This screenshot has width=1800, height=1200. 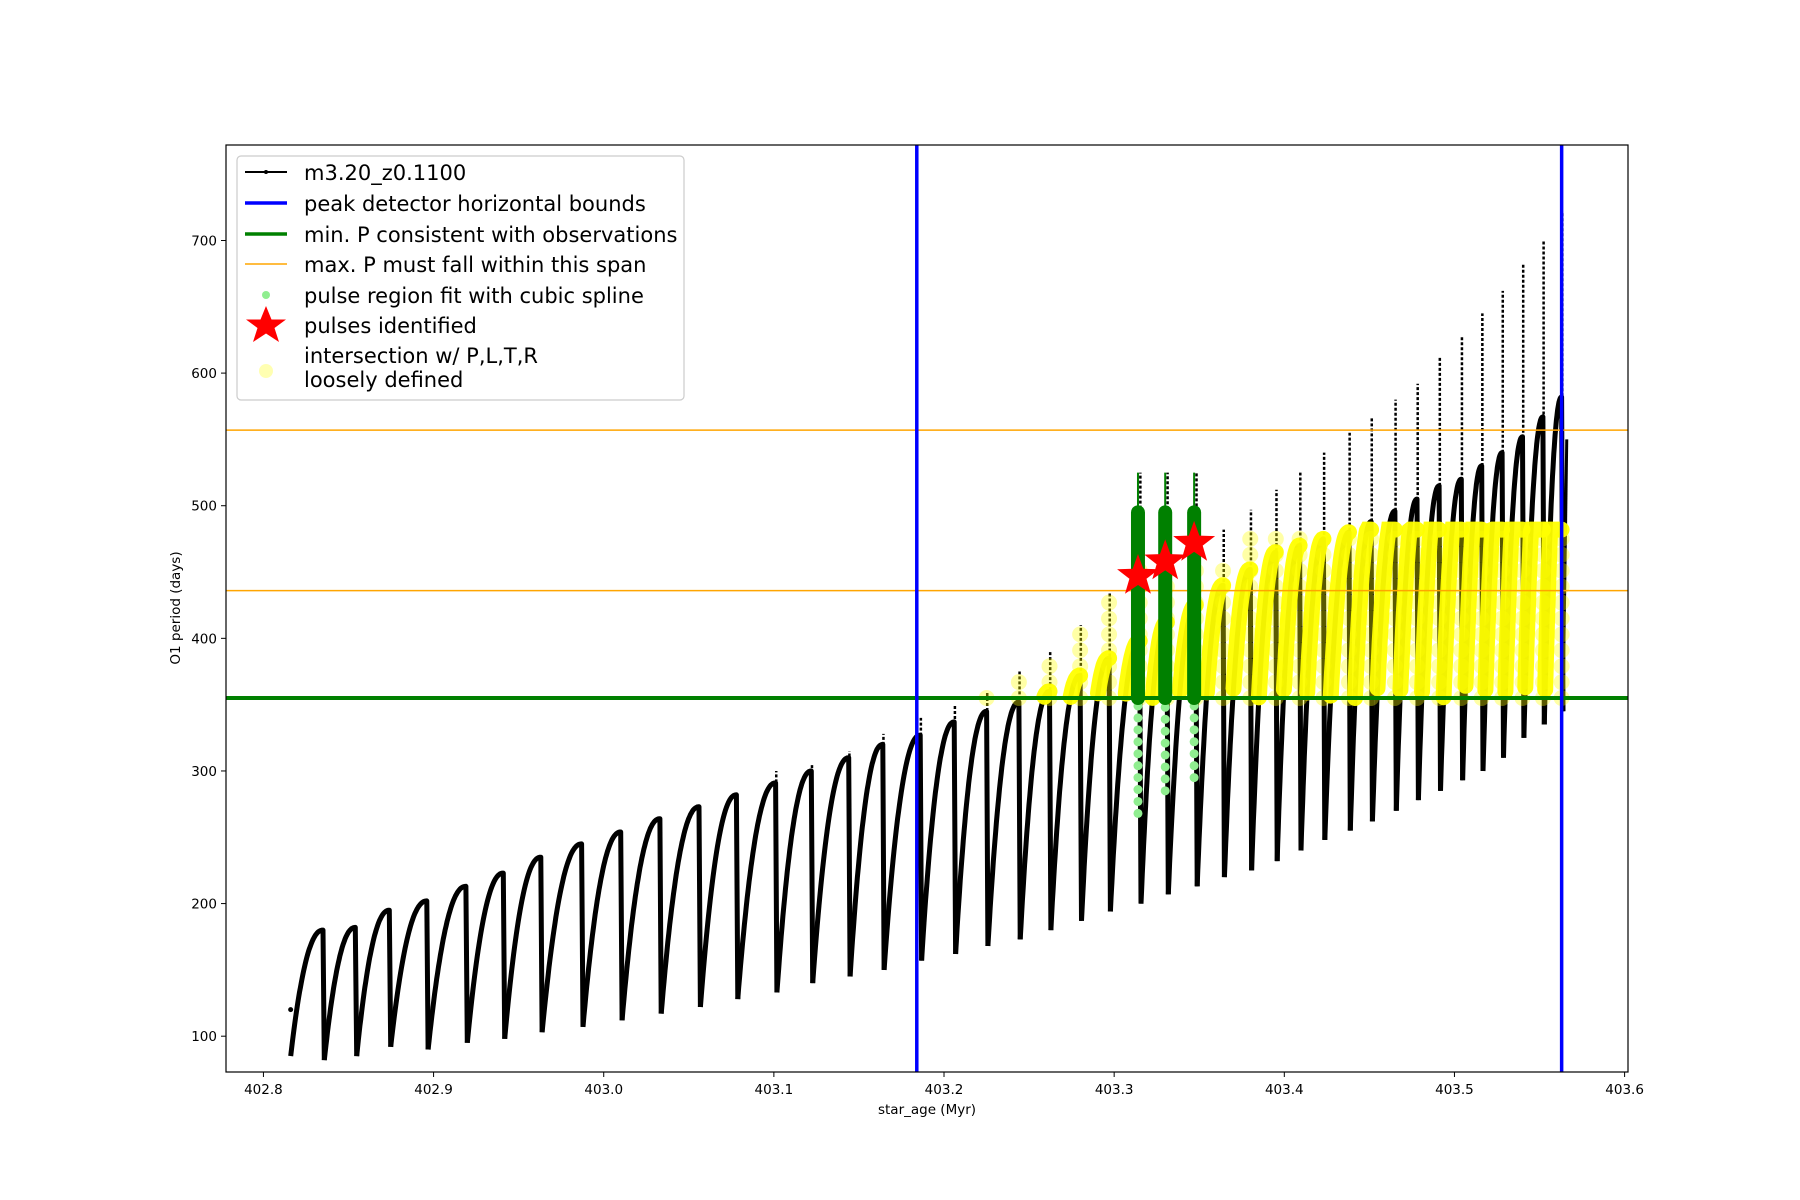 I want to click on legend-entry-bounds: peak detector horizontal bounds, so click(x=445, y=204).